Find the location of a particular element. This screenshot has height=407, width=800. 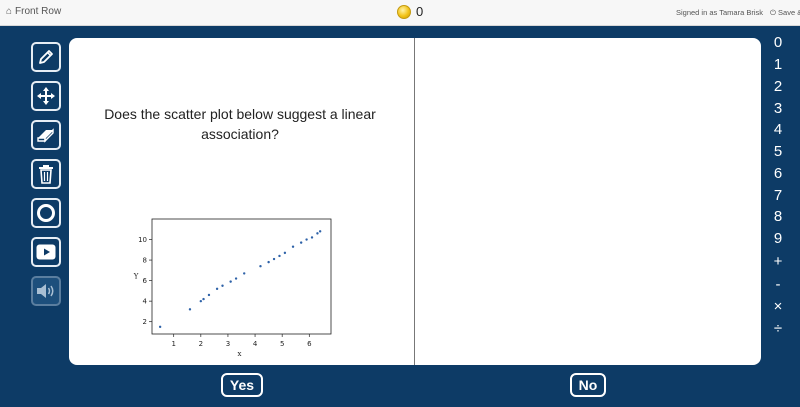

eraser-icon is located at coordinates (45, 135).